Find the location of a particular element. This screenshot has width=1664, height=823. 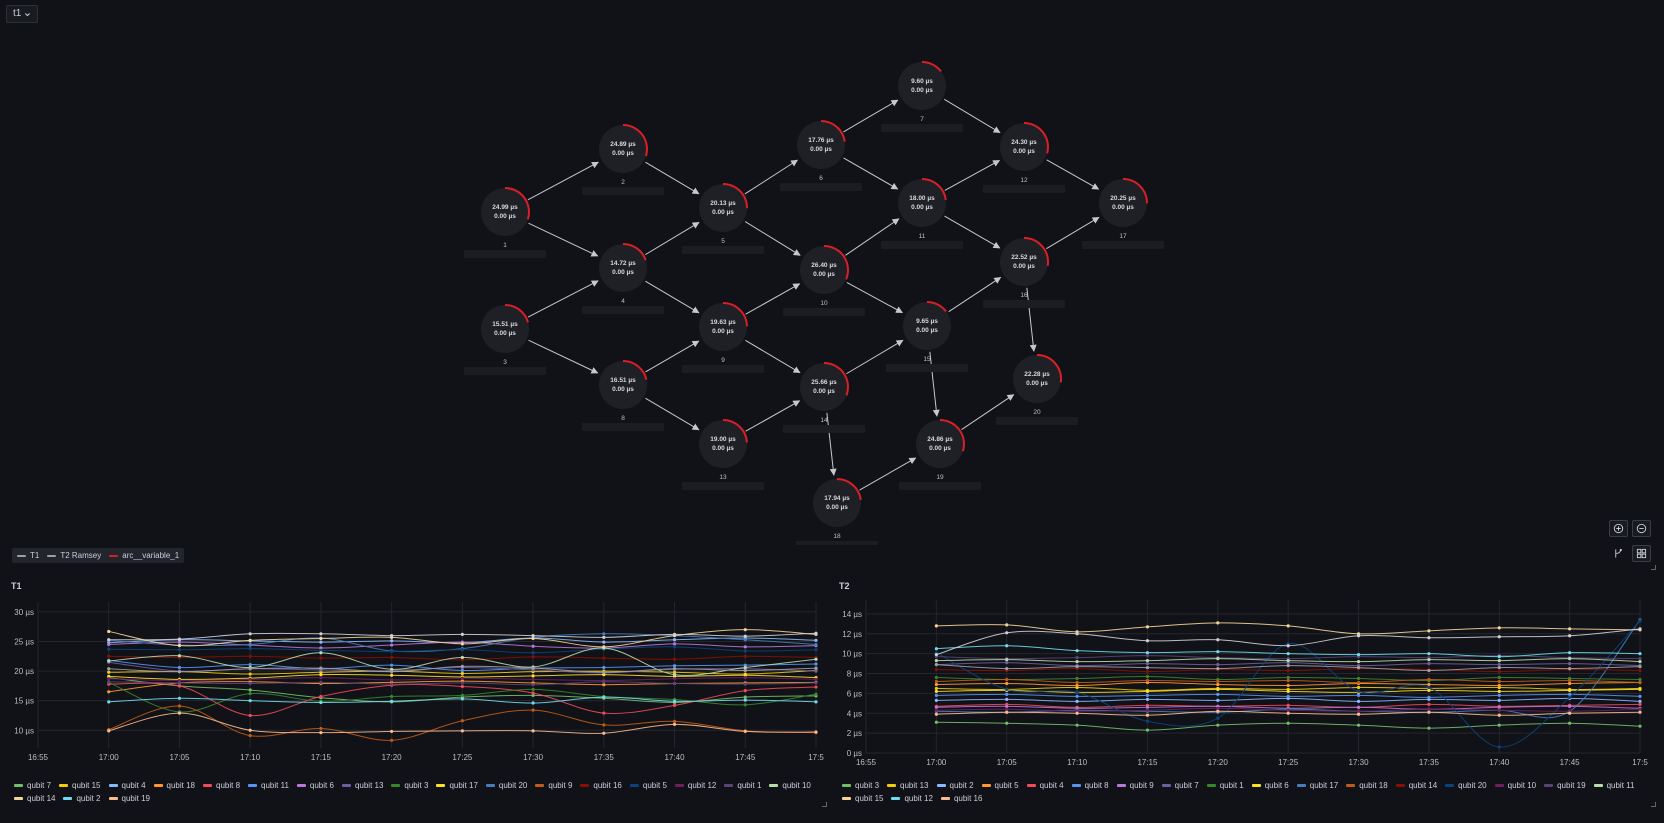

graph-node-17: 20.25 µs 0.00 µs 17 is located at coordinates (1123, 213).